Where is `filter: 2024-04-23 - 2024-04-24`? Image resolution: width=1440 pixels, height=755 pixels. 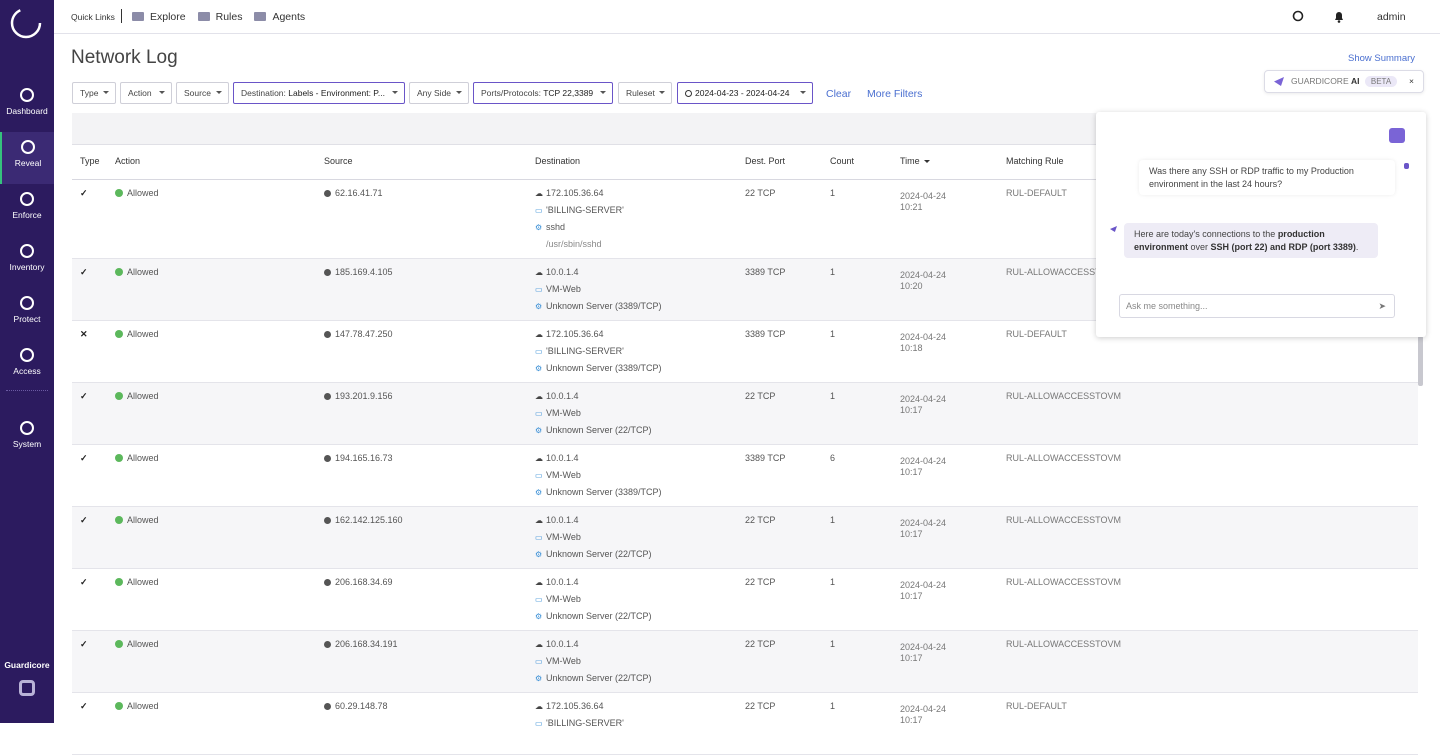
filter: 2024-04-23 - 2024-04-24 is located at coordinates (745, 93).